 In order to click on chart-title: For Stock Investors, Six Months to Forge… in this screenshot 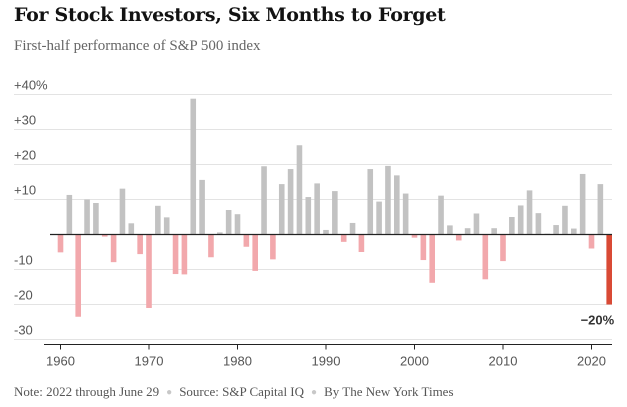, I will do `click(230, 15)`.